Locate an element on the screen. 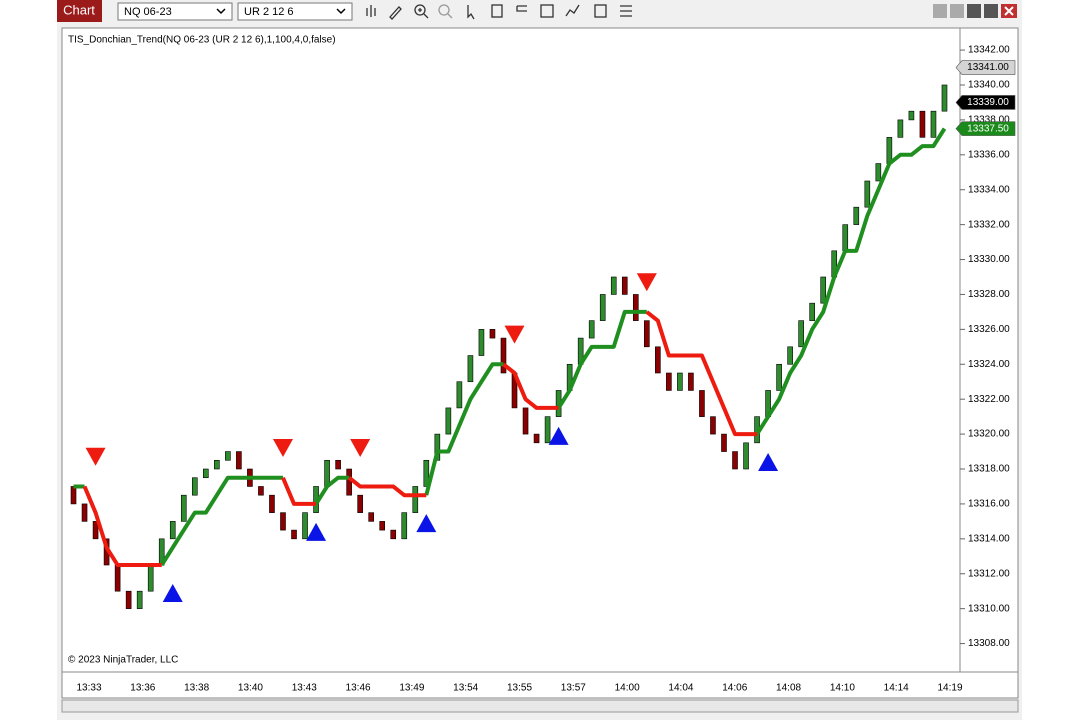 This screenshot has width=1080, height=725. y-tick-label: 13340.00 is located at coordinates (989, 85).